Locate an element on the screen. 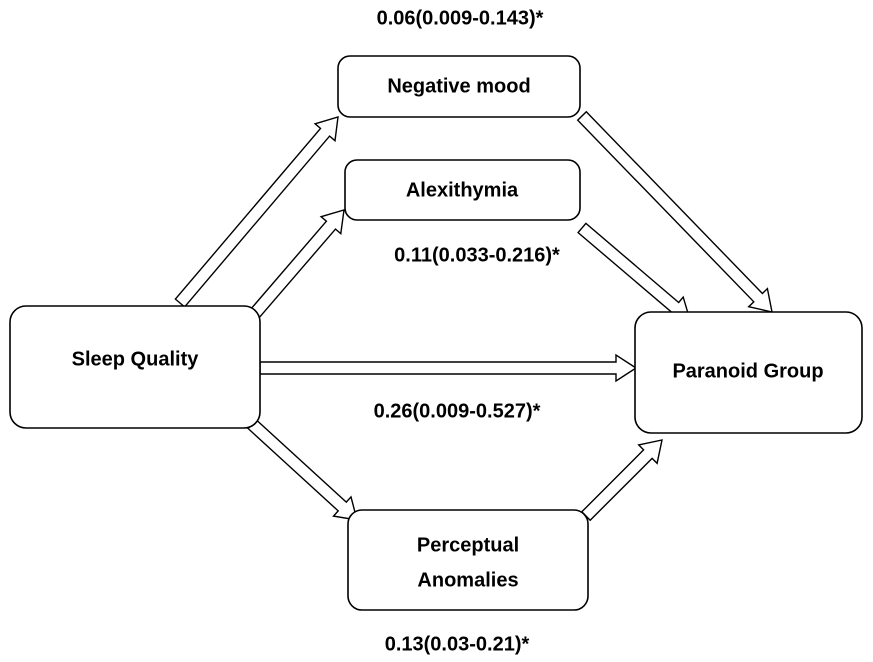 The image size is (873, 662). node-label: Perceptual is located at coordinates (468, 545).